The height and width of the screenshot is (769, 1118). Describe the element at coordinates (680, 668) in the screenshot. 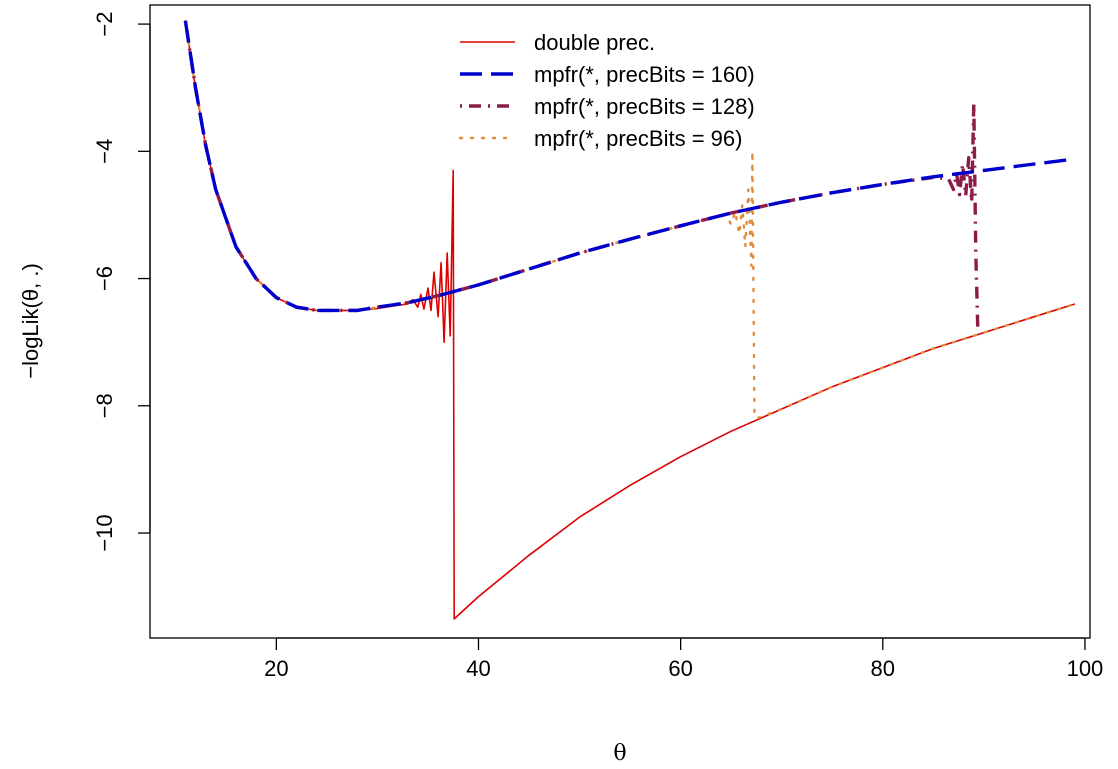

I see `x-tick-label: 60` at that location.